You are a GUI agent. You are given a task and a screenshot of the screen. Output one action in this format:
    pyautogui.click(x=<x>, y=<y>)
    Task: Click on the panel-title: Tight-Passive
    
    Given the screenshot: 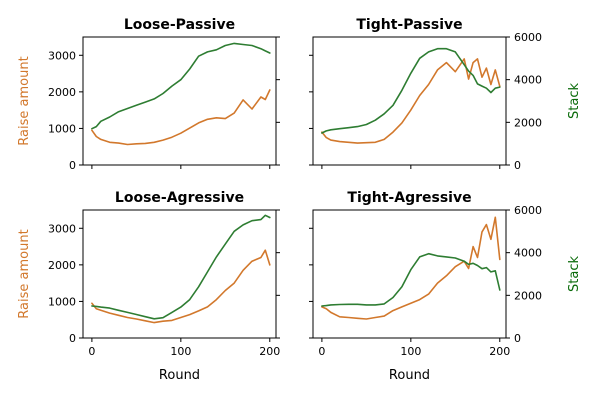 What is the action you would take?
    pyautogui.click(x=409, y=25)
    